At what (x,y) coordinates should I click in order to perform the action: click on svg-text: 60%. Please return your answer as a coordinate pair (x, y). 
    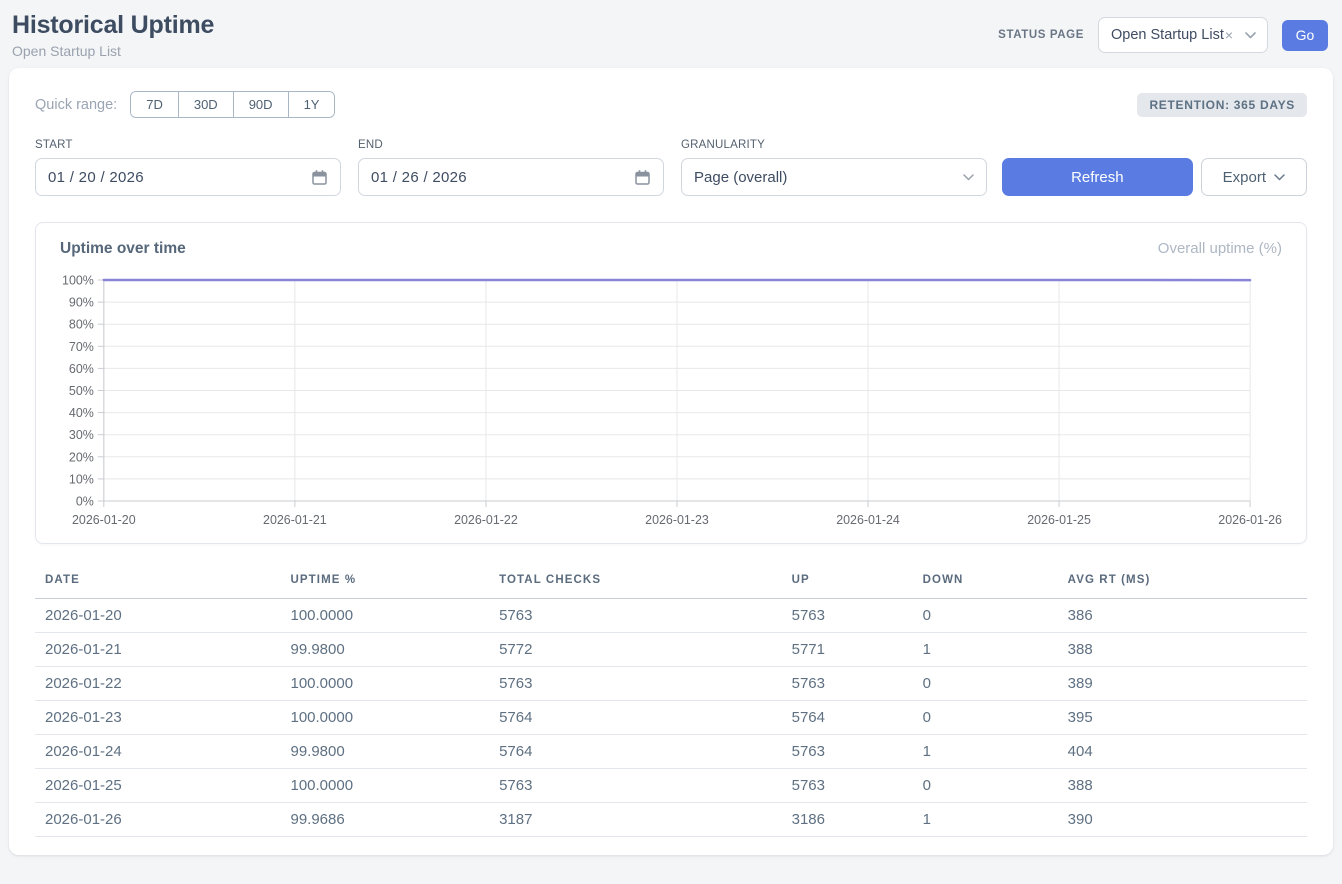
    Looking at the image, I should click on (81, 369).